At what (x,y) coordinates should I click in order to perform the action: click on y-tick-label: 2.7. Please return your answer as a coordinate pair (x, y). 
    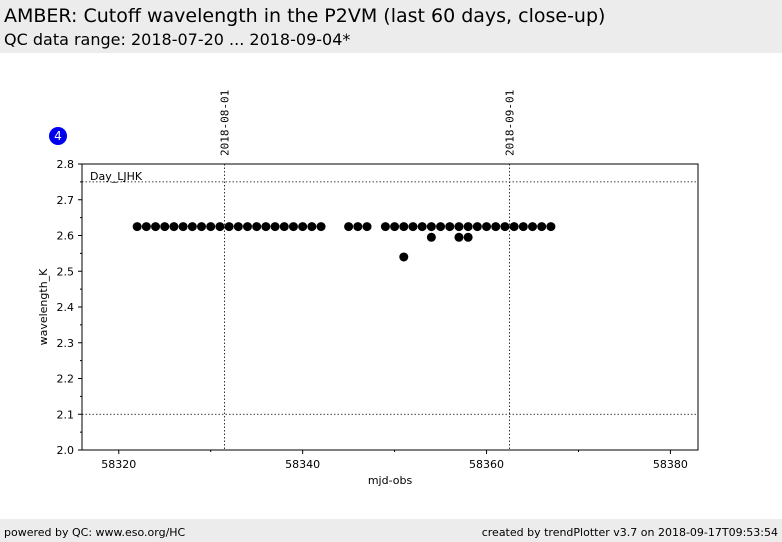
    Looking at the image, I should click on (66, 200).